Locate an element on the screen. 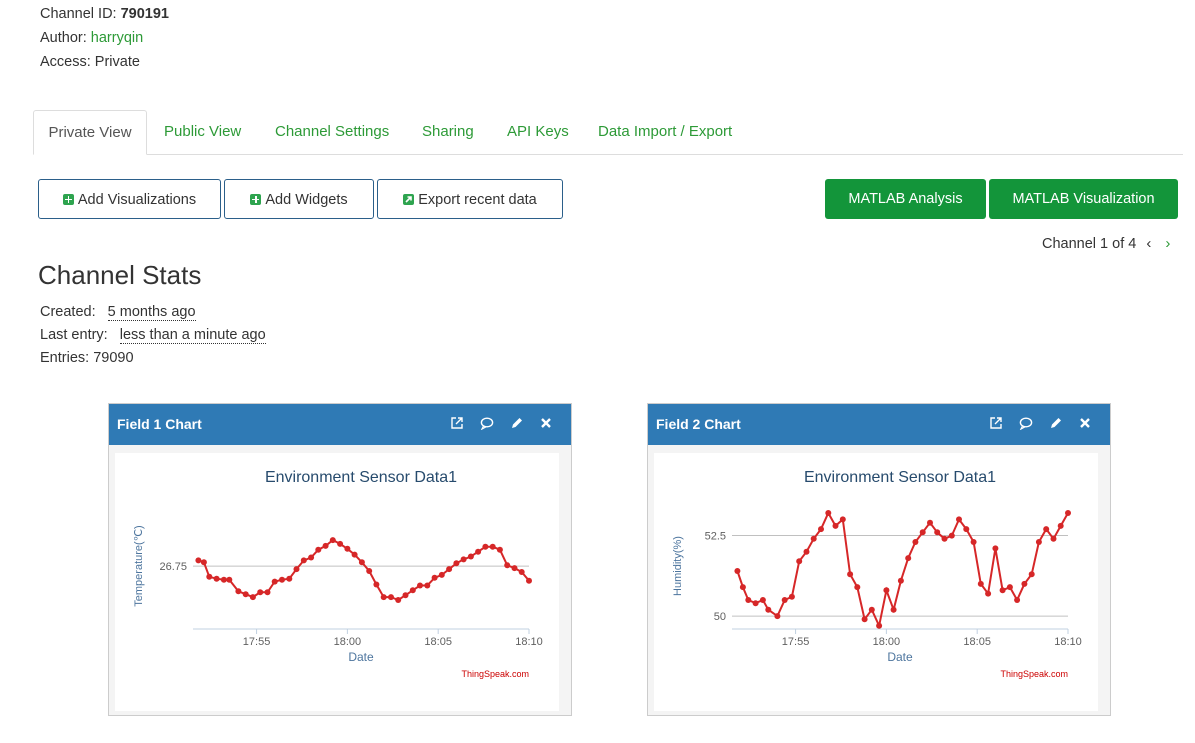 This screenshot has height=743, width=1195. matlab-visualization-button: MATLAB Visualization is located at coordinates (1083, 199).